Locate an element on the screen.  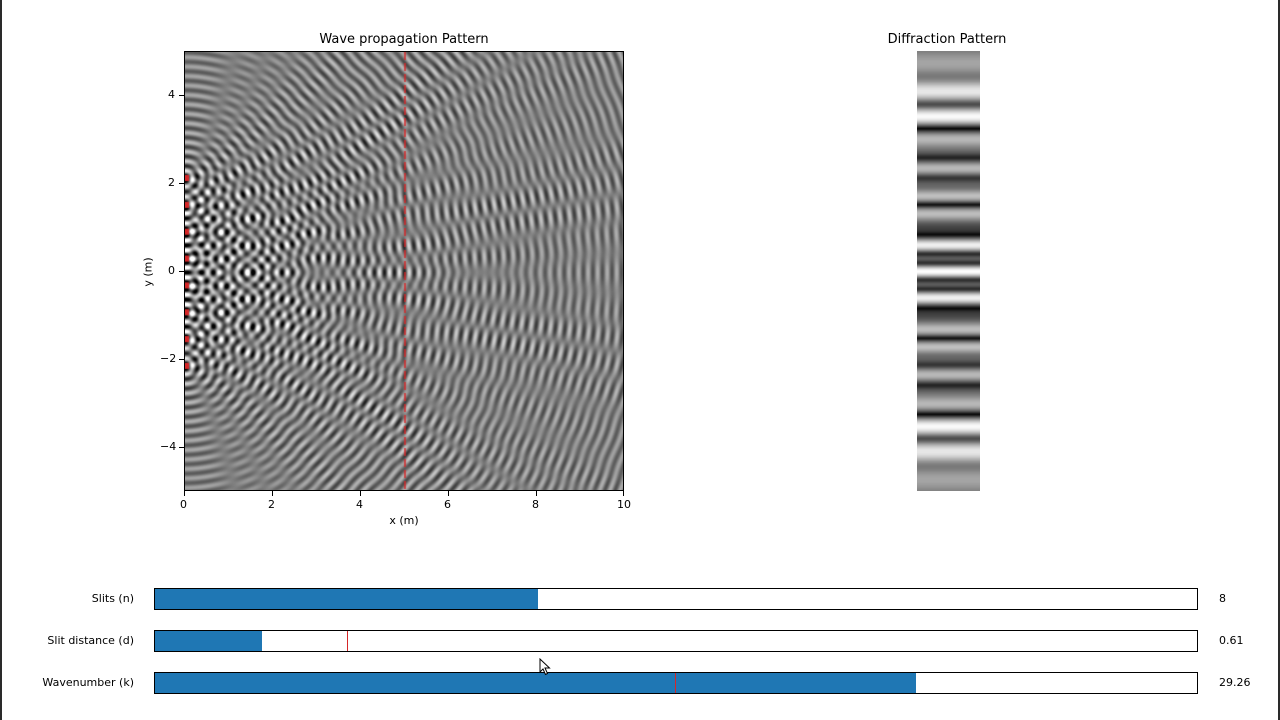
slider-value-wavenumber: 29.26 is located at coordinates (1235, 682).